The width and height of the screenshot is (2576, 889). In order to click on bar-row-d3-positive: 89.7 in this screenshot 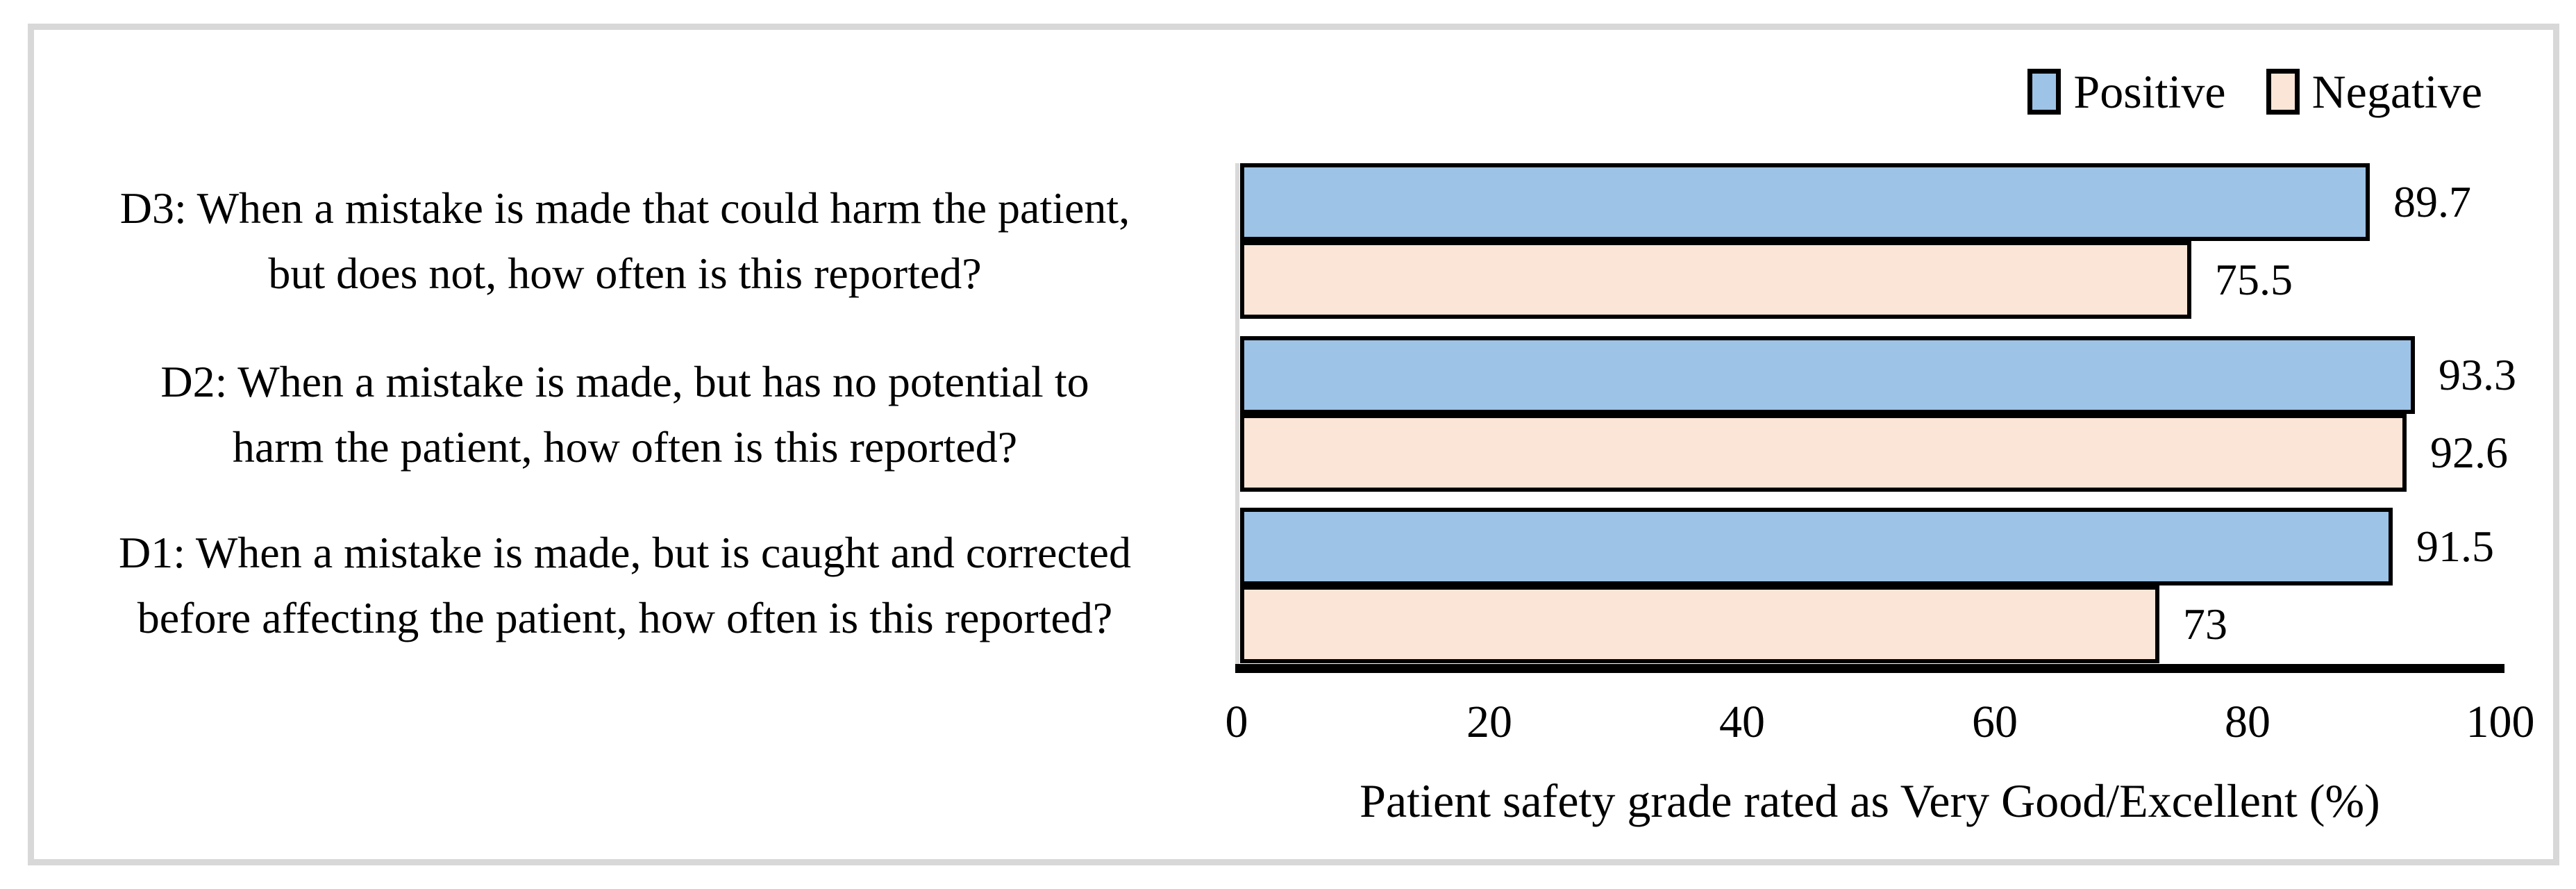, I will do `click(1855, 202)`.